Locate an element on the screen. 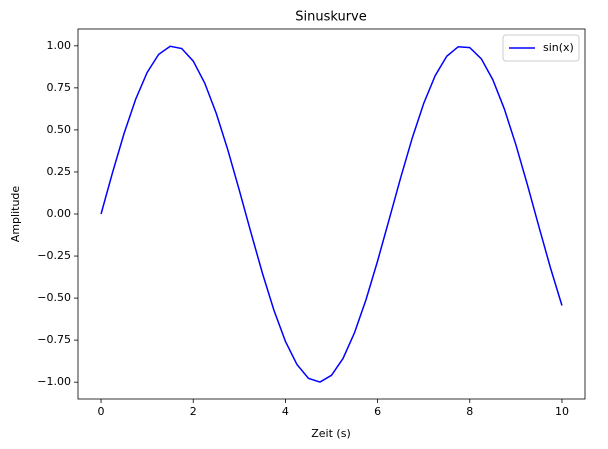  legend-box is located at coordinates (541, 48).